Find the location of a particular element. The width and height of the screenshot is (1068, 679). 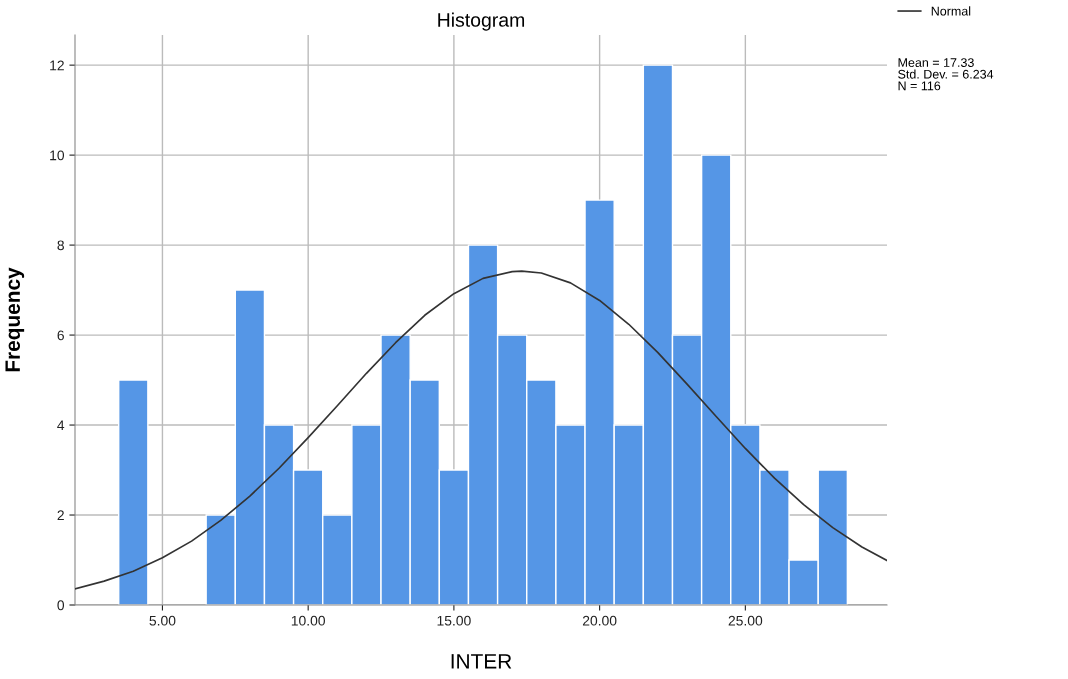

x-axis-title: INTER is located at coordinates (481, 661).